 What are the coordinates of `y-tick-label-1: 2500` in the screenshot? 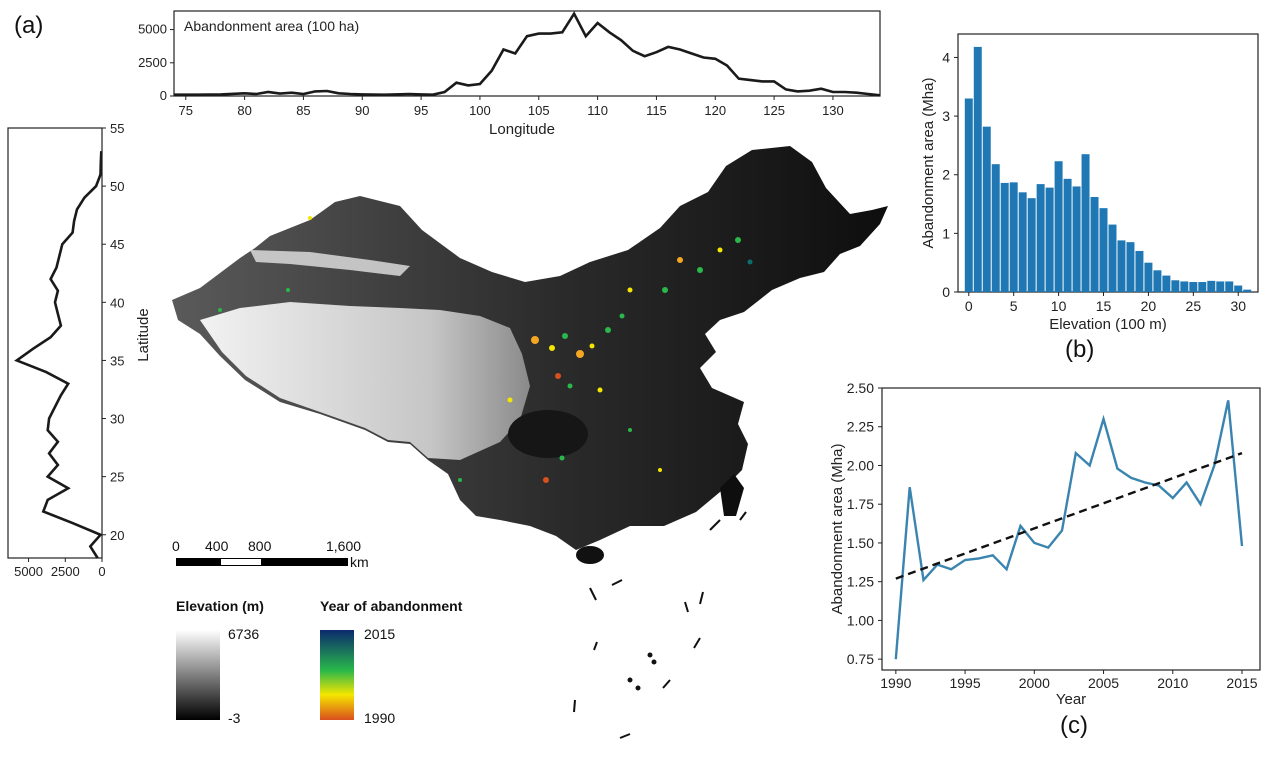 It's located at (152, 62).